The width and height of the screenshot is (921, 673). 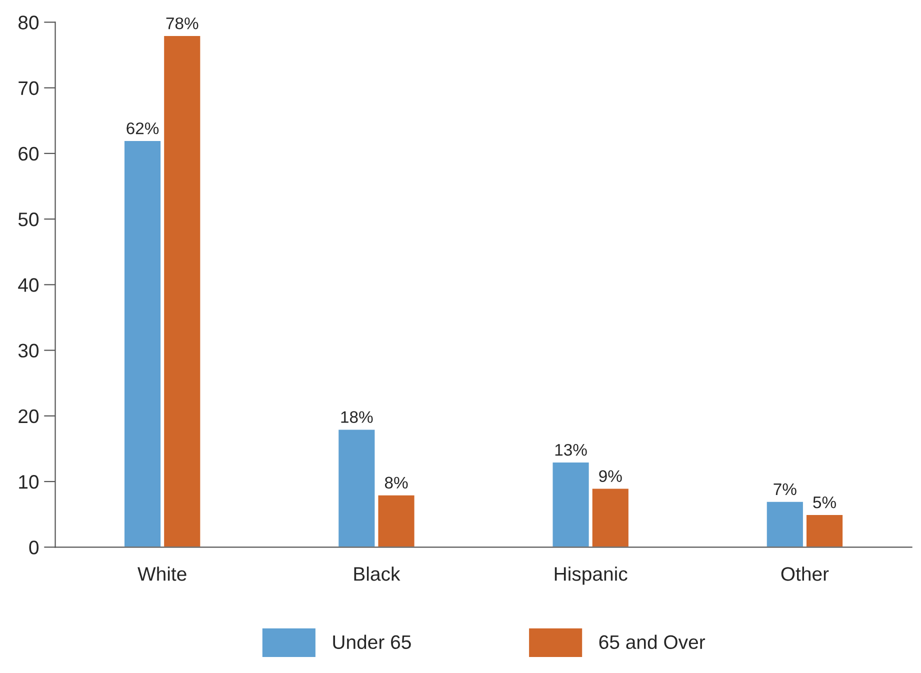 I want to click on data-label: 13%, so click(x=571, y=450).